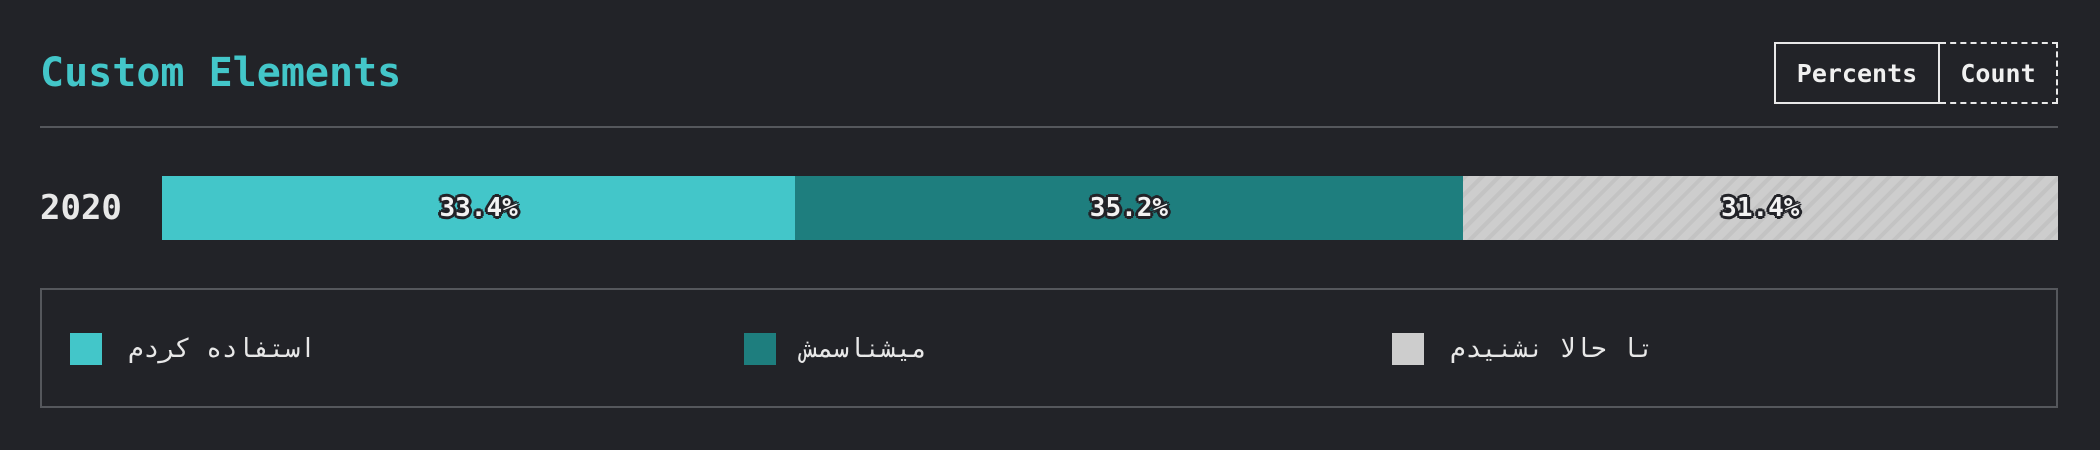 This screenshot has height=450, width=2100. I want to click on legend-swatch-never-heard, so click(1408, 349).